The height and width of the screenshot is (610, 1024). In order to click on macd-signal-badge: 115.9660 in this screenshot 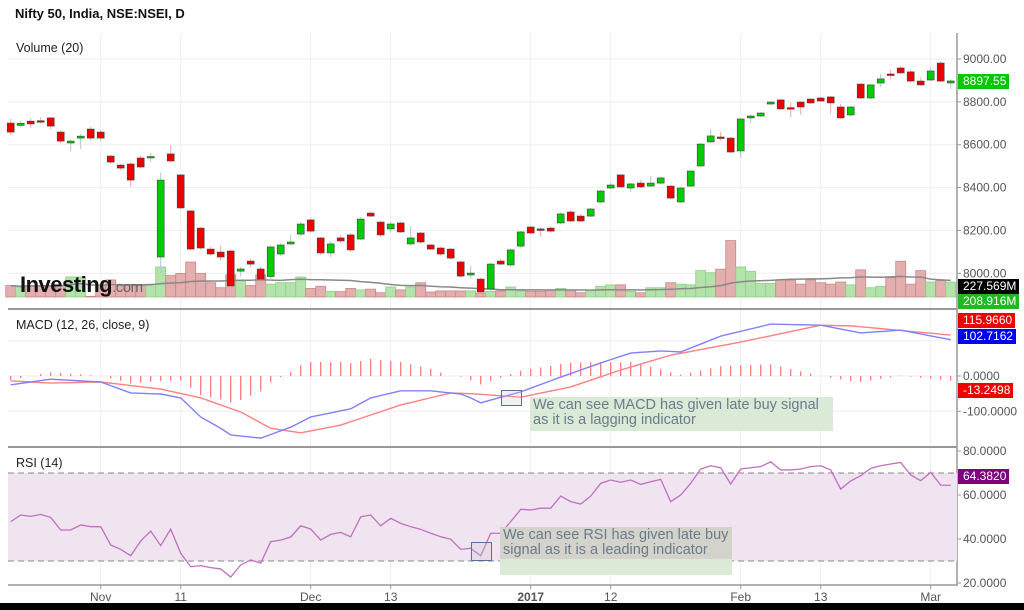, I will do `click(987, 320)`.